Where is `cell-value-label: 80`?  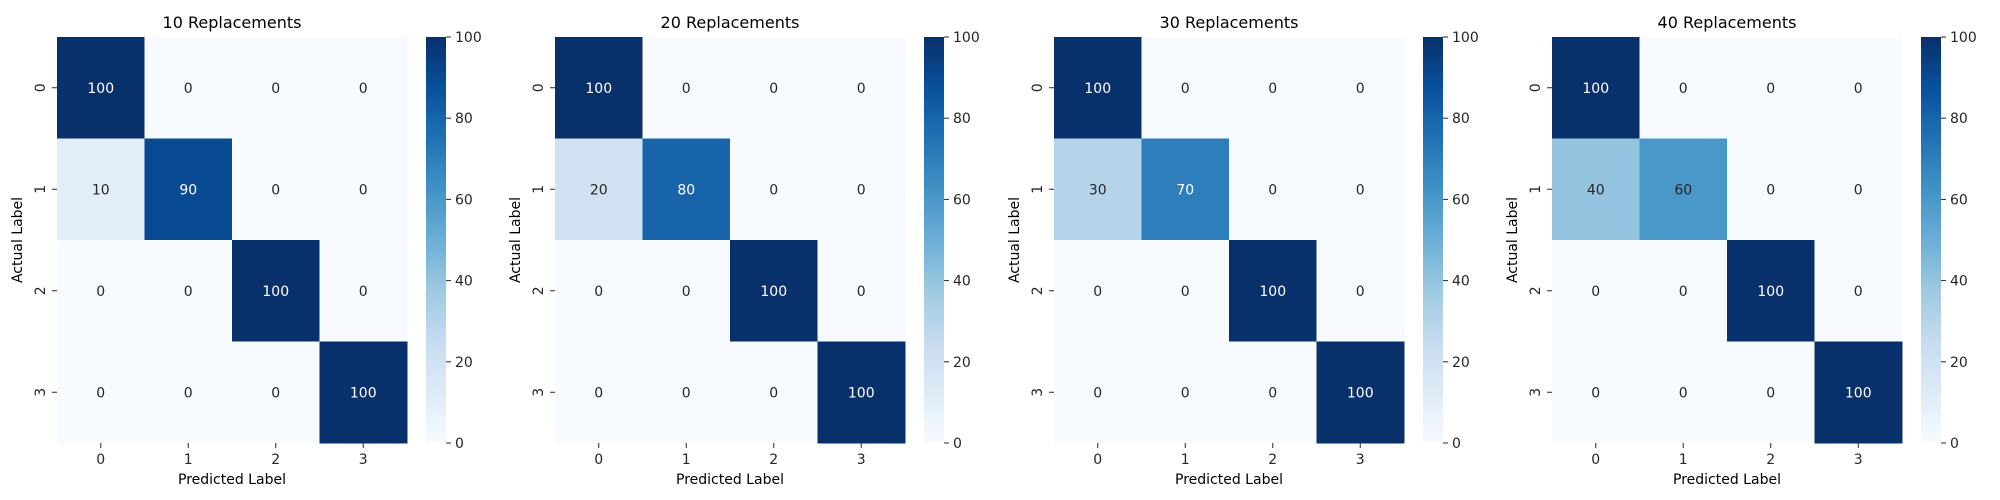
cell-value-label: 80 is located at coordinates (686, 190).